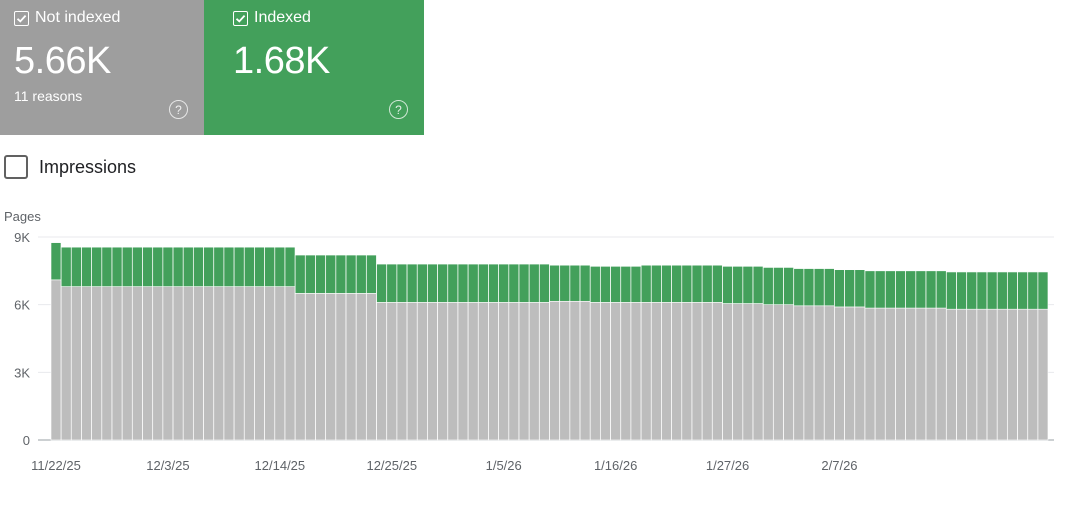  What do you see at coordinates (70, 167) in the screenshot?
I see `impressions-toggle: Impressions` at bounding box center [70, 167].